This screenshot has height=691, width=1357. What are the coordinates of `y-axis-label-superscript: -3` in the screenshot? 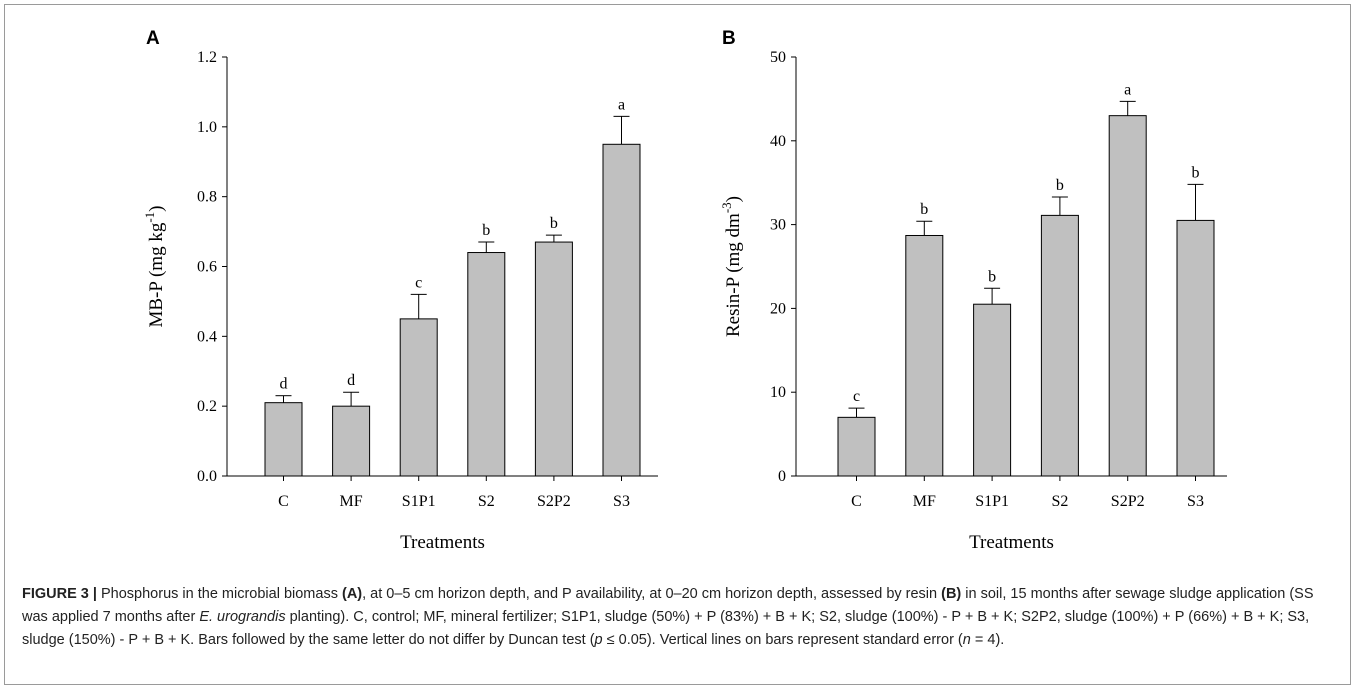 It's located at (726, 207).